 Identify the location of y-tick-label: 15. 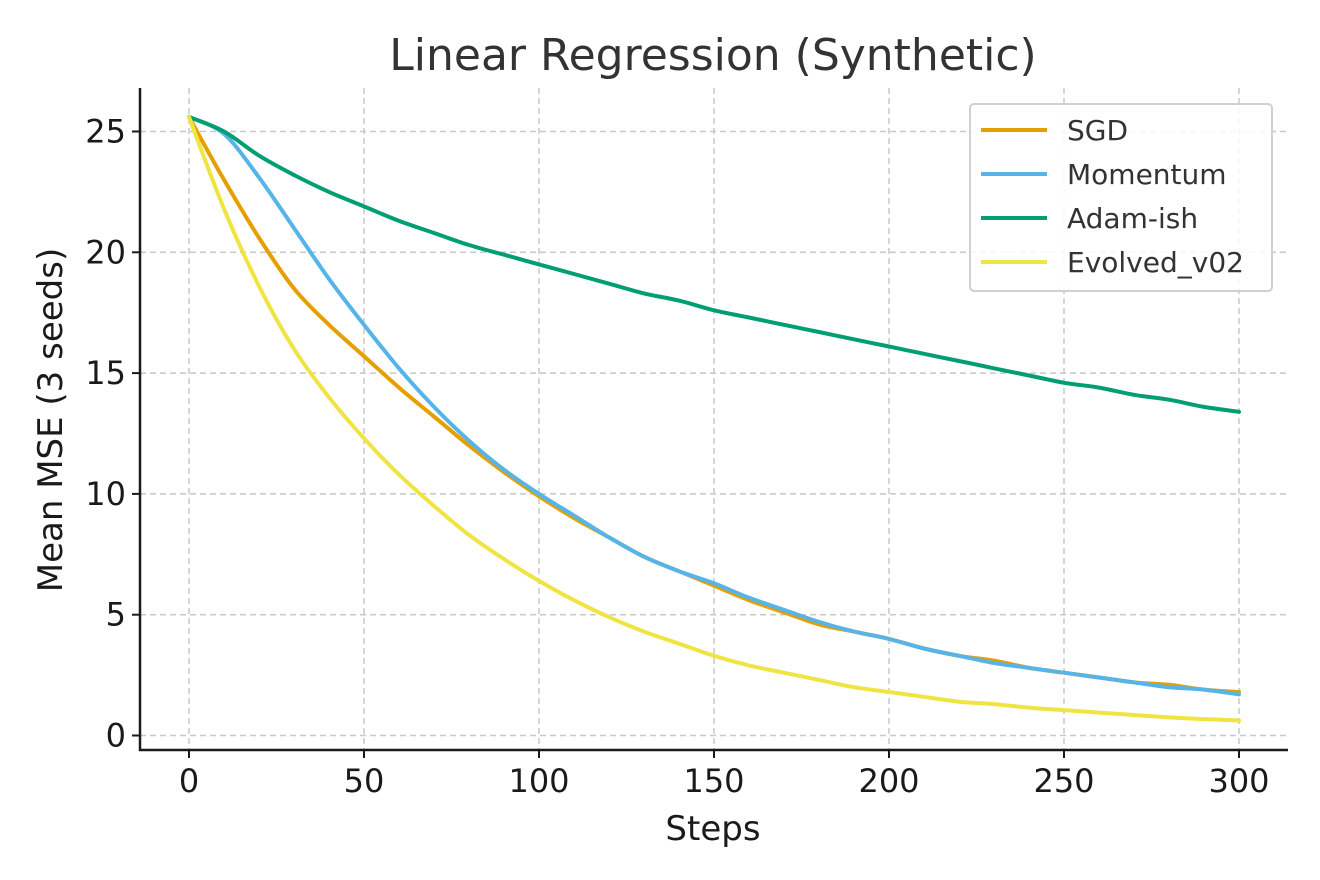
(105, 373).